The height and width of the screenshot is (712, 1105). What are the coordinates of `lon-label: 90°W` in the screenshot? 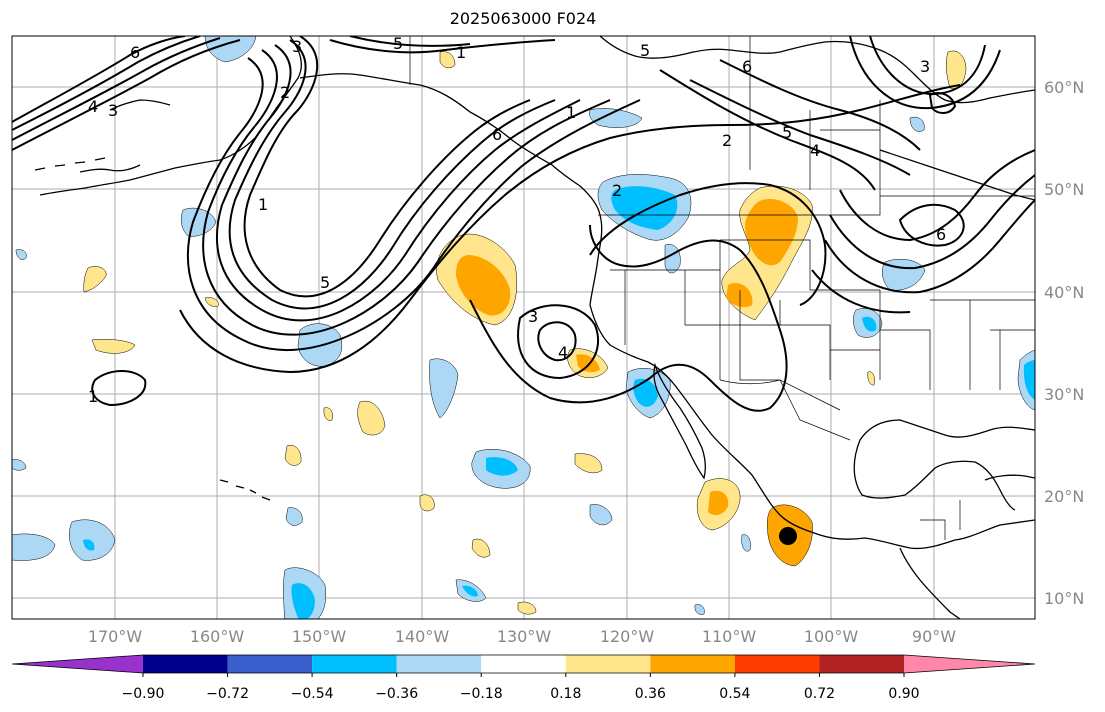 It's located at (934, 636).